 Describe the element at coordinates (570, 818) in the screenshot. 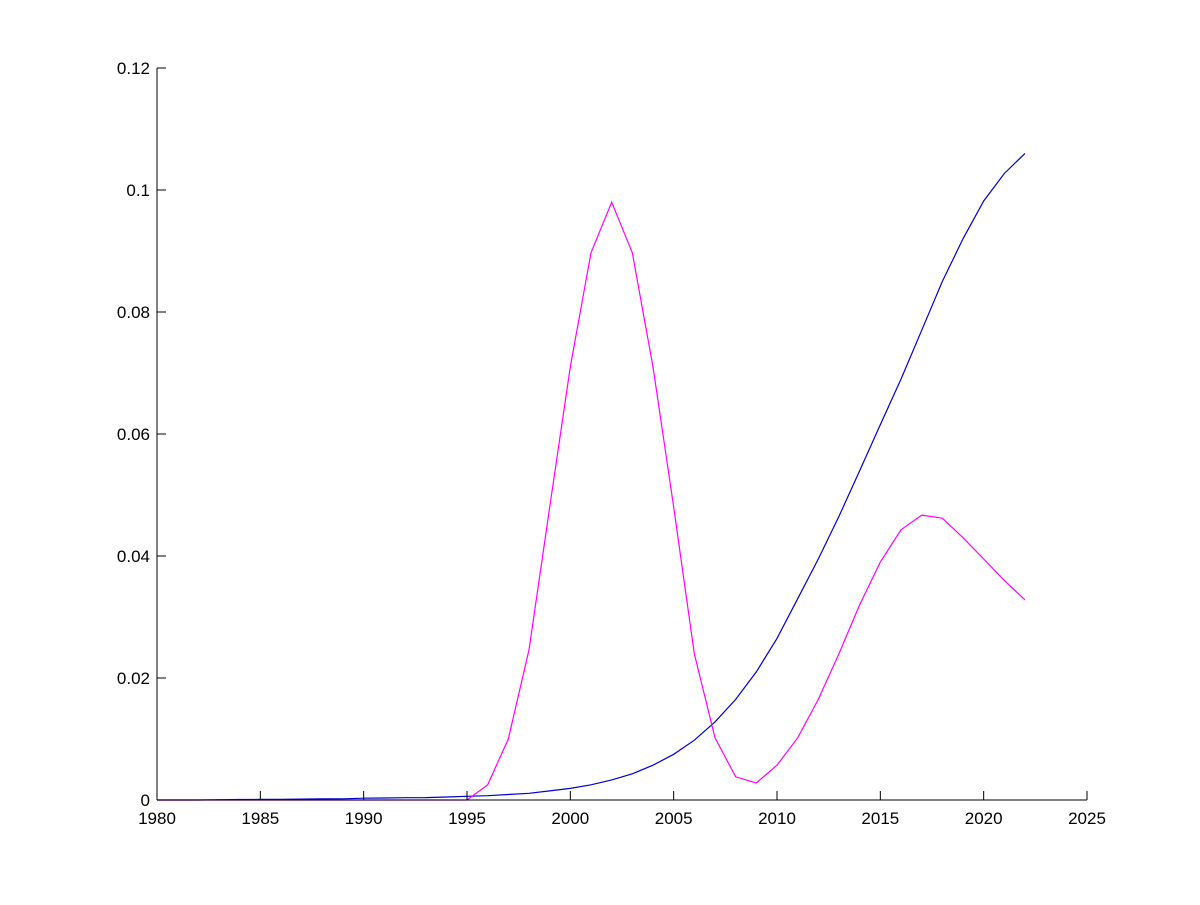

I see `x-tick-label: 2000` at that location.